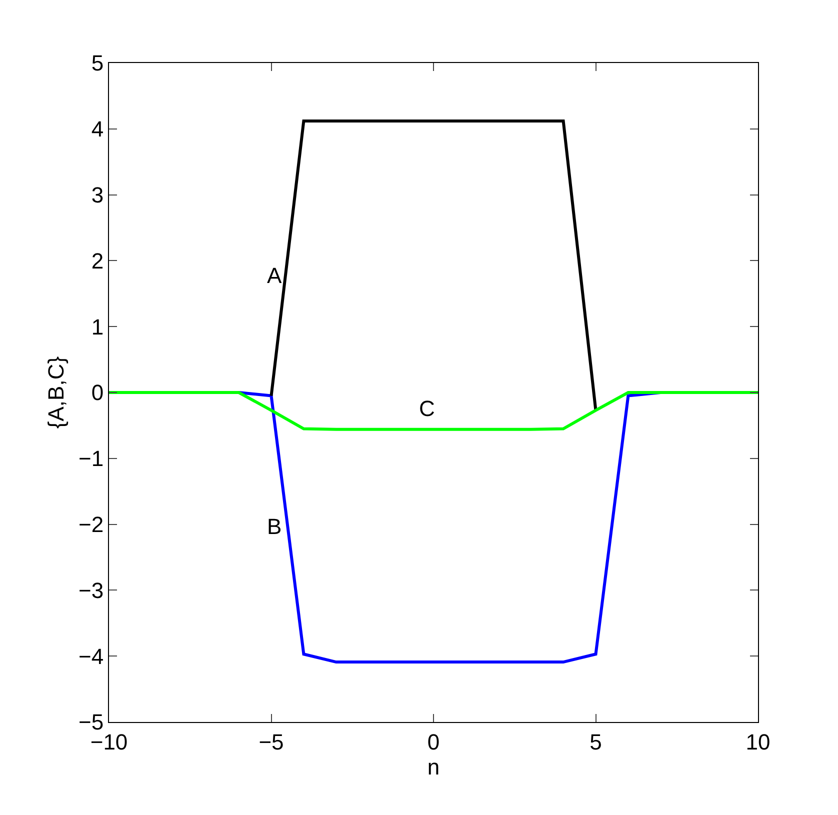  Describe the element at coordinates (91, 524) in the screenshot. I see `y-tick-label: −2` at that location.